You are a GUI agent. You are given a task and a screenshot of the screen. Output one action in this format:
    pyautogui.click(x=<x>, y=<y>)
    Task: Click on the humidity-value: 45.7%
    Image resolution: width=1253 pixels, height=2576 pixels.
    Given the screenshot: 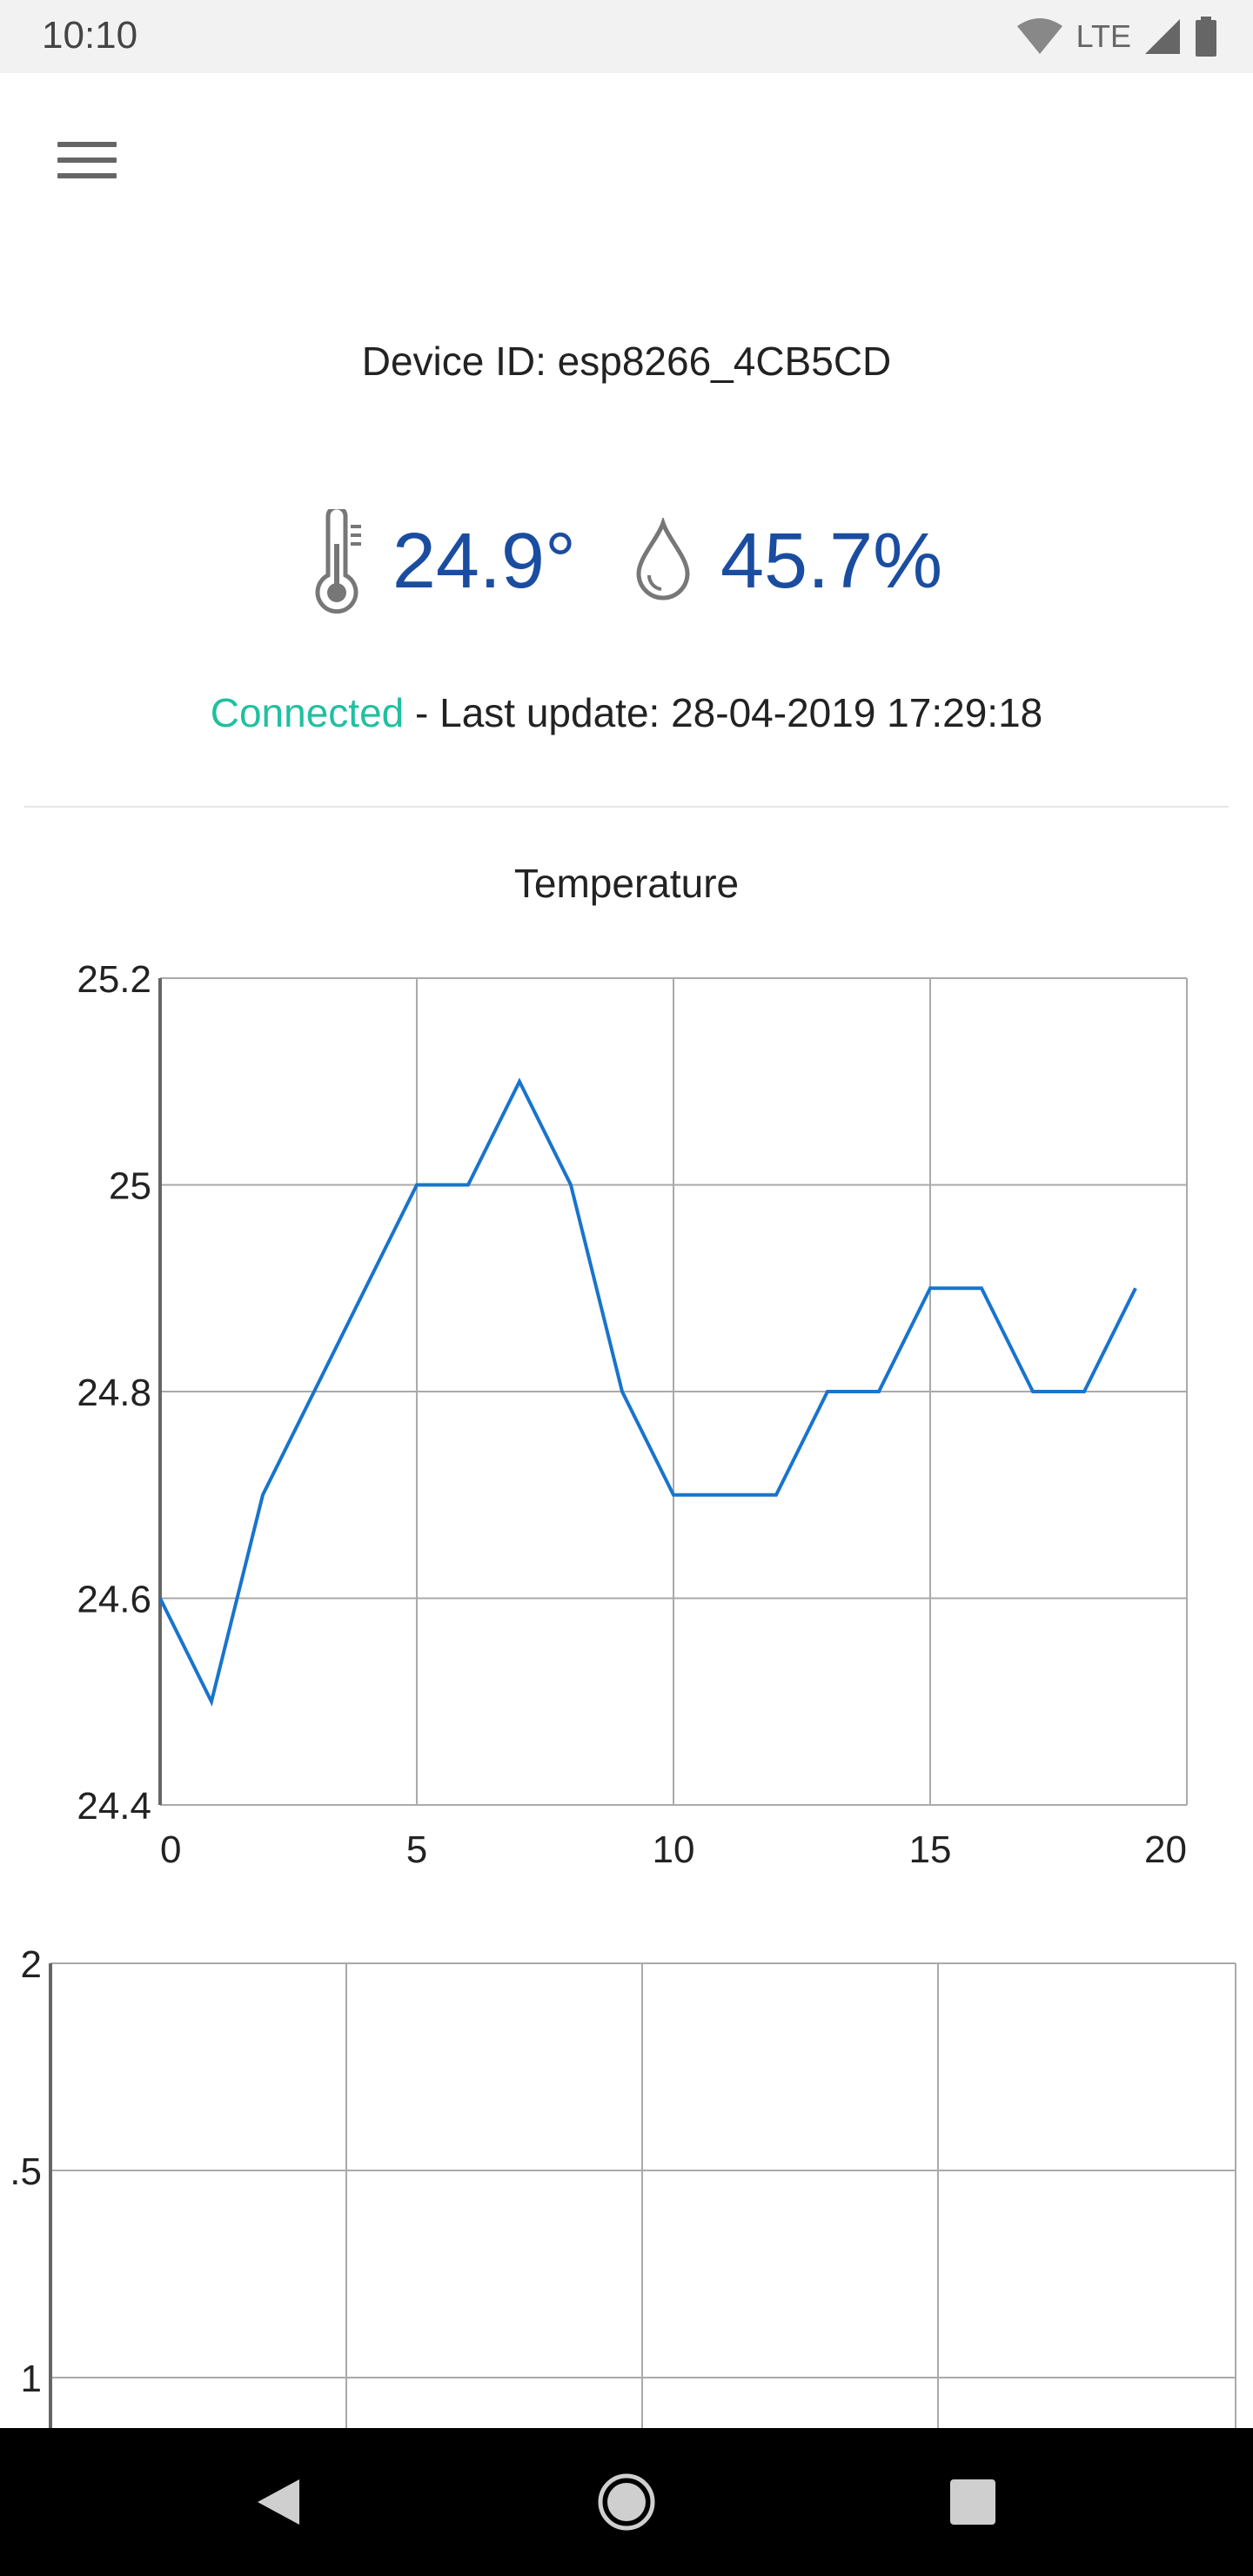 What is the action you would take?
    pyautogui.click(x=831, y=561)
    